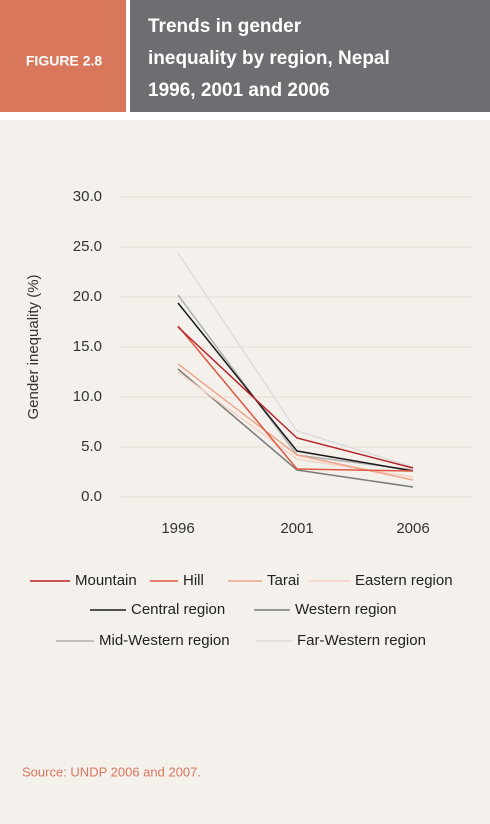 The image size is (490, 824). I want to click on figure-label: FIGURE 2.8, so click(64, 61).